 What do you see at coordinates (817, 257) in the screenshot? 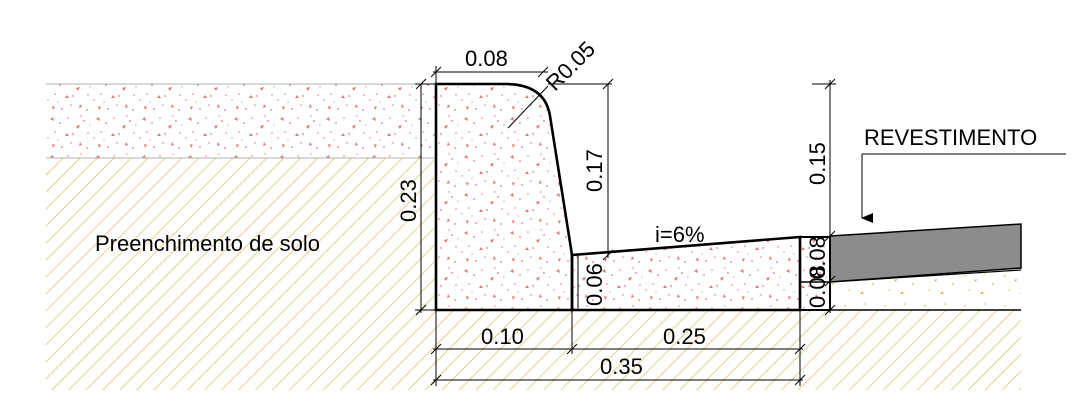
I see `dim-pavement-thickness-label: 0.08` at bounding box center [817, 257].